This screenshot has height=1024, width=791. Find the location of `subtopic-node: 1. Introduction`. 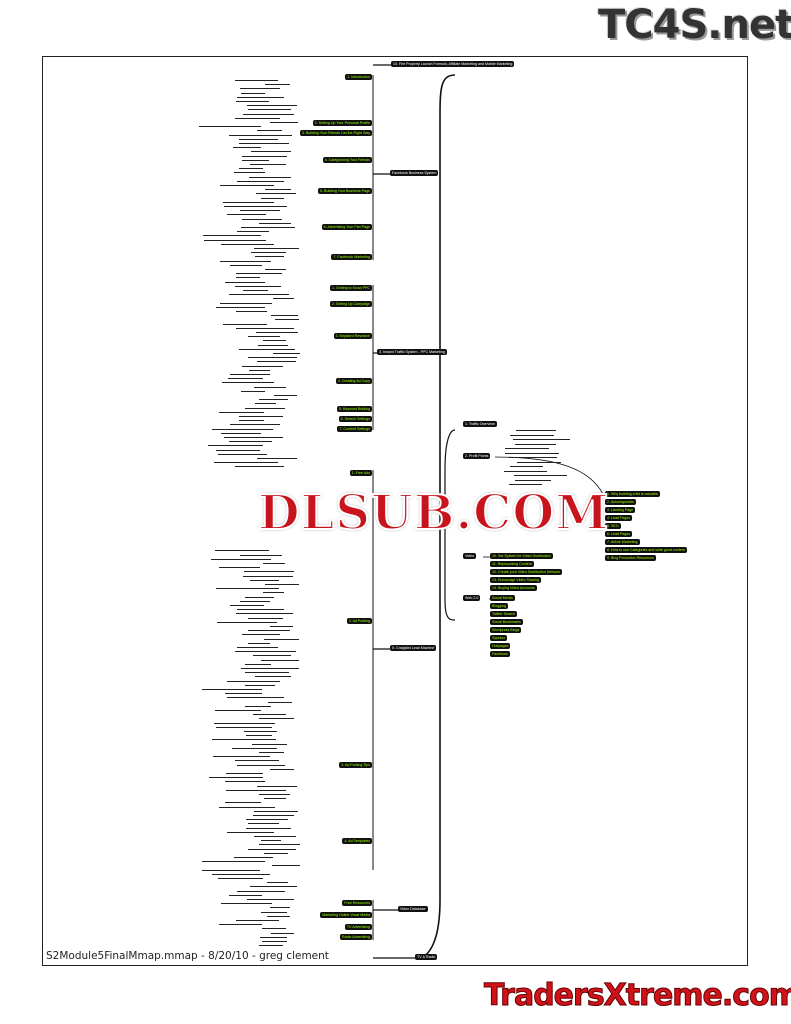

subtopic-node: 1. Introduction is located at coordinates (358, 77).